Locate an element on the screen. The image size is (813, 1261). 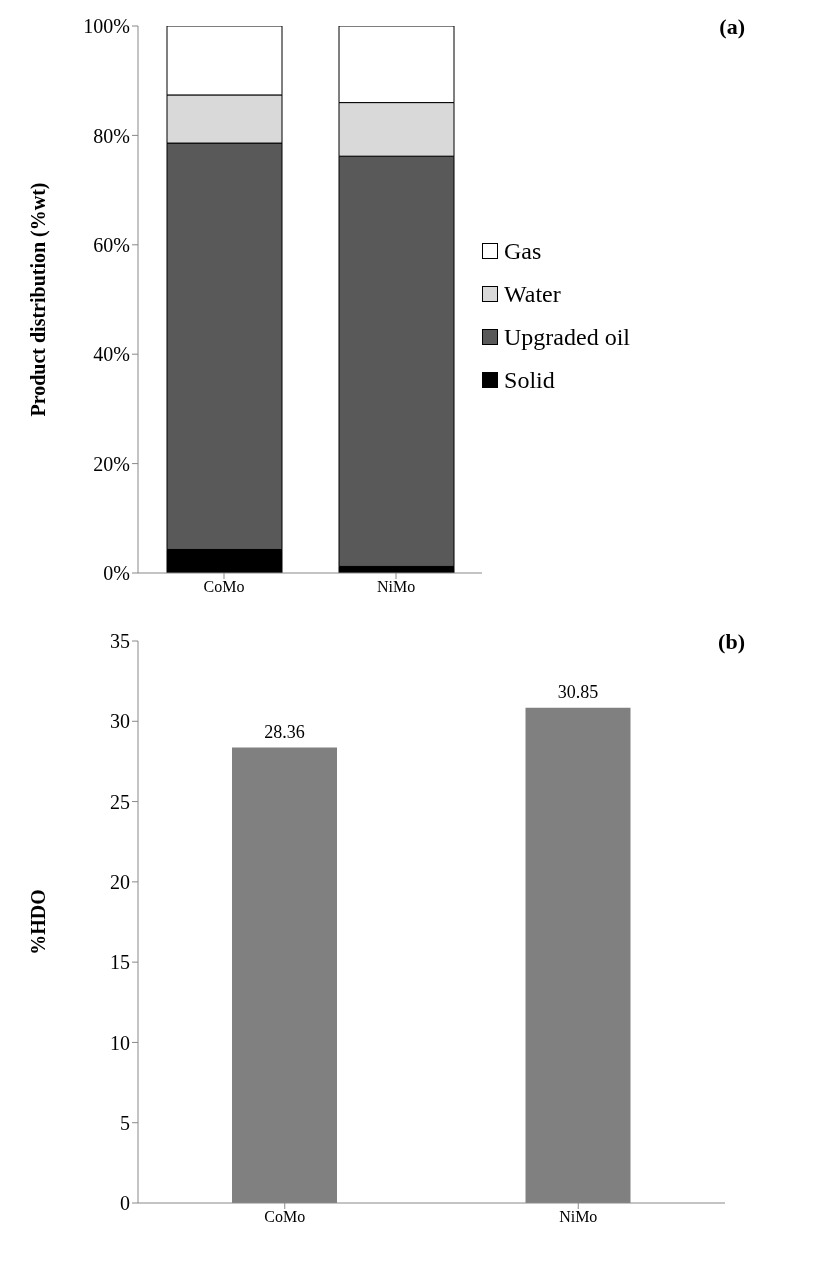
y-tick-label: 10 is located at coordinates (120, 1042).